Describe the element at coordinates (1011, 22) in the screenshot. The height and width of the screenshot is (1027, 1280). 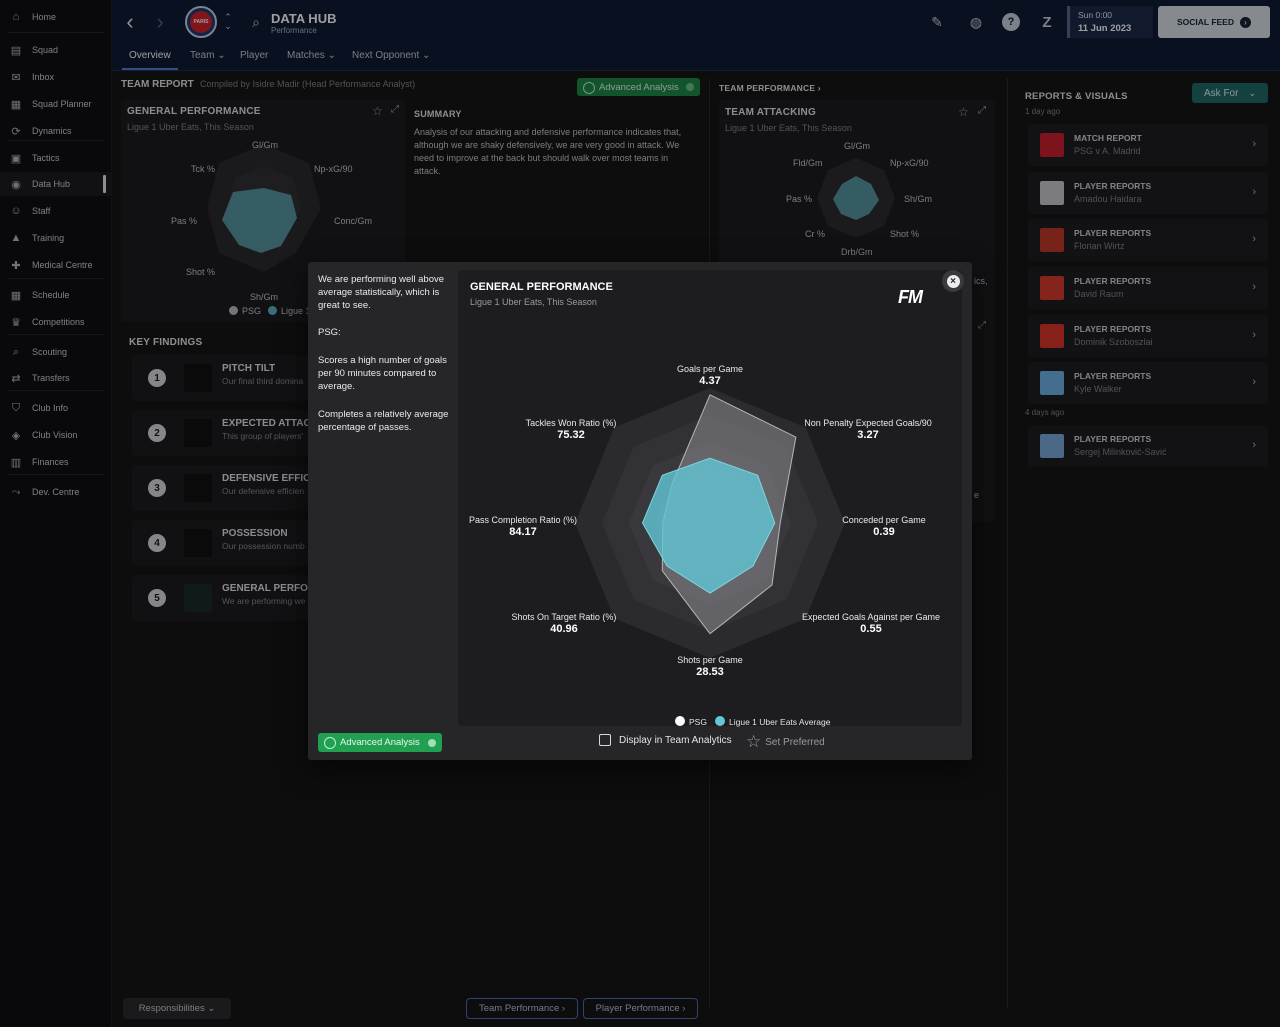
I see `help-icon: ?` at that location.